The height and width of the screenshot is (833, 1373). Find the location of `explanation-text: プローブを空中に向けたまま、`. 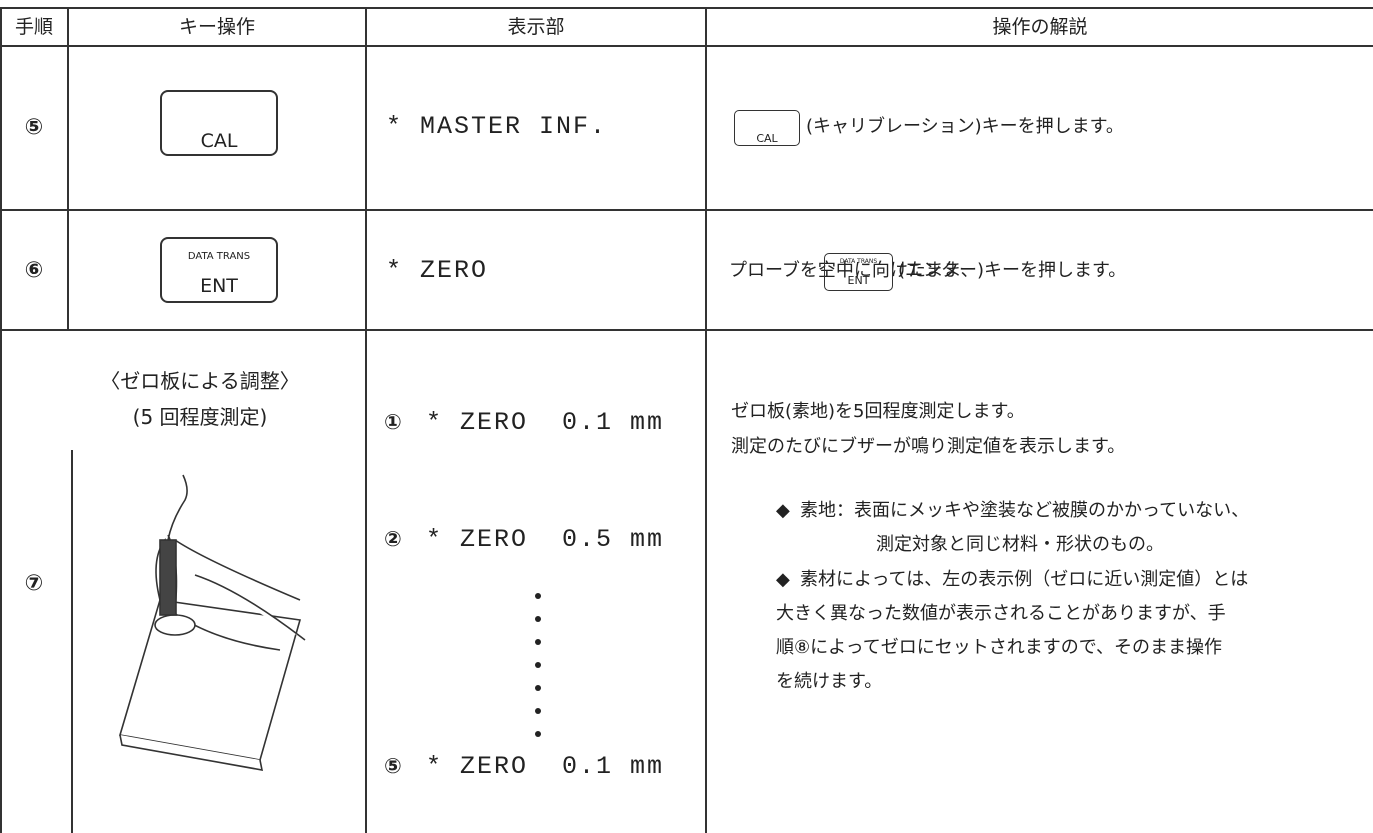

explanation-text: プローブを空中に向けたまま、 is located at coordinates (854, 270).